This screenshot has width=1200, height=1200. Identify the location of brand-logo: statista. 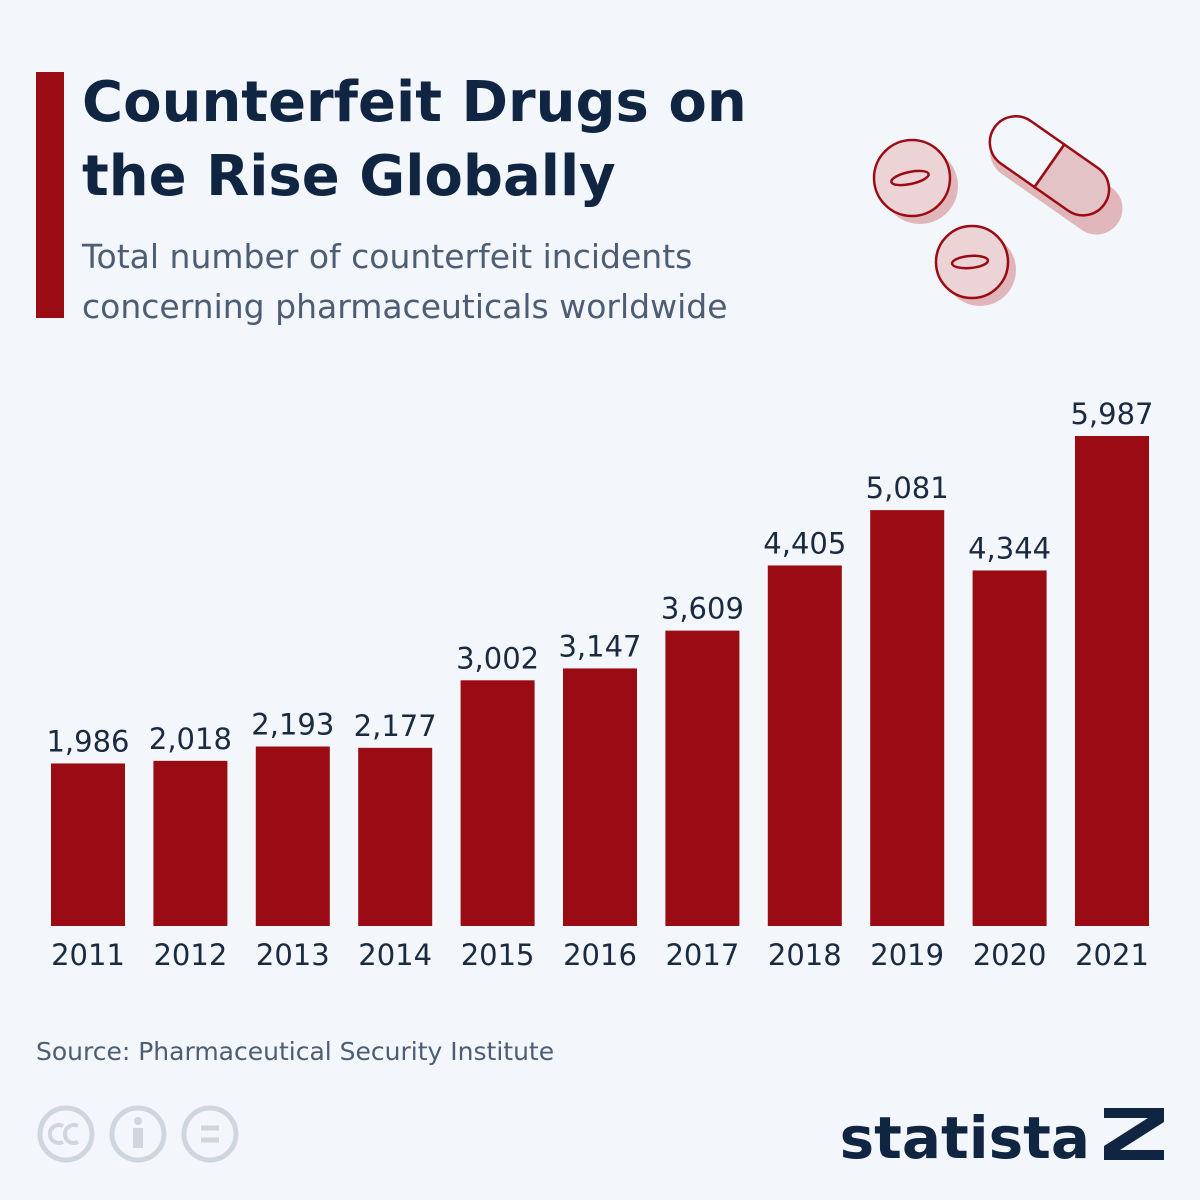
(965, 1138).